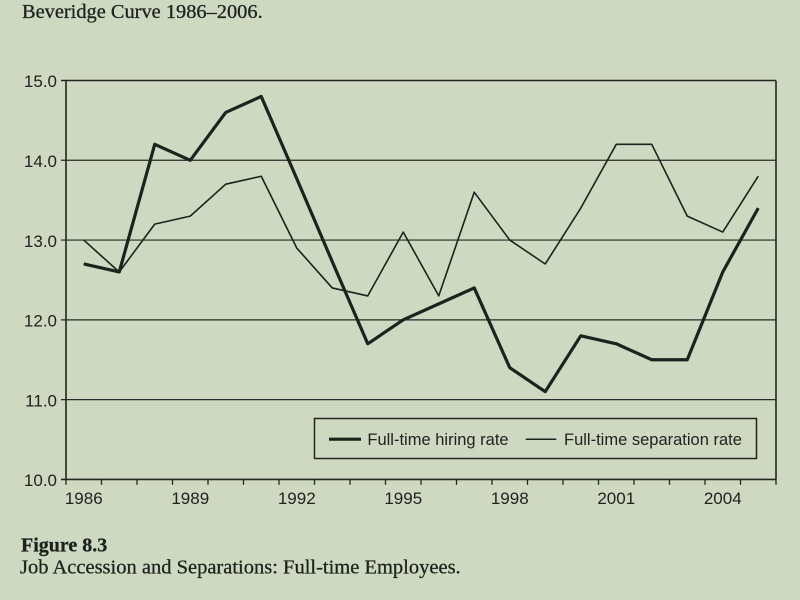  Describe the element at coordinates (403, 498) in the screenshot. I see `svg-text: 1995` at that location.